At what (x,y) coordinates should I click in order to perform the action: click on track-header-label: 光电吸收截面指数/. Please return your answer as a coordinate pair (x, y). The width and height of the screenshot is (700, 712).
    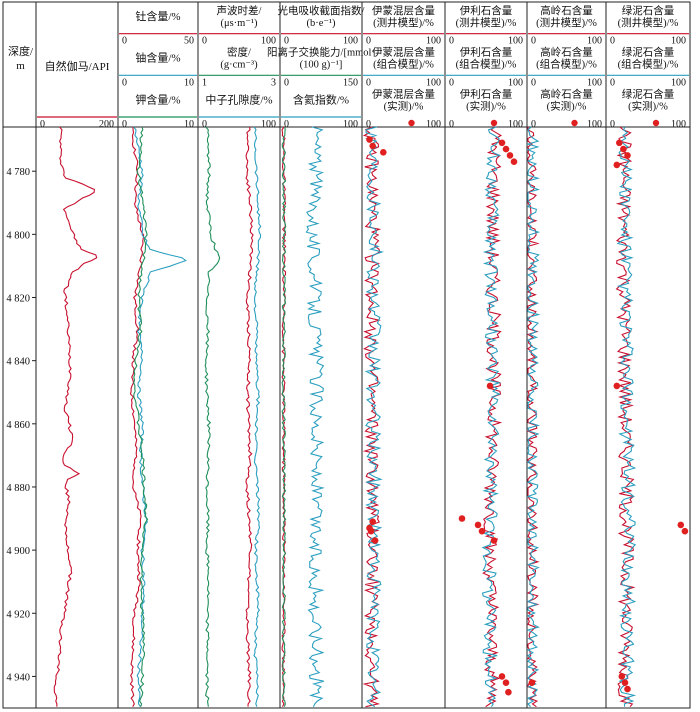
    Looking at the image, I should click on (321, 10).